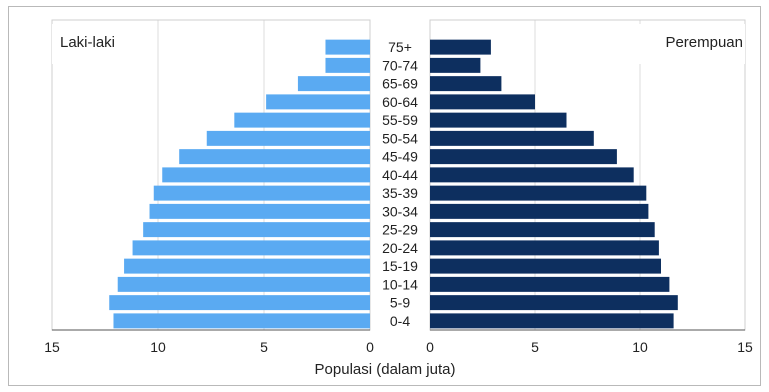 This screenshot has width=769, height=392. I want to click on tick-label-left: 15, so click(52, 347).